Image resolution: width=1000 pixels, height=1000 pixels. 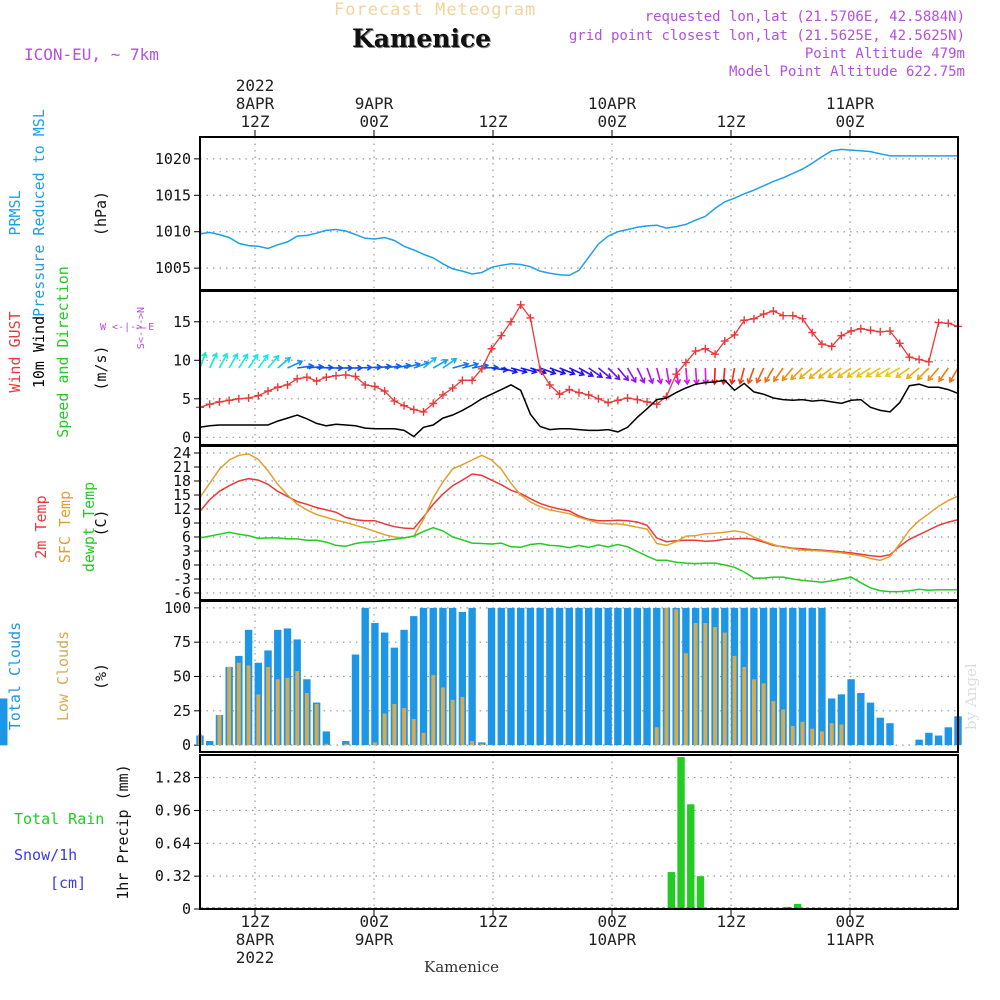 I want to click on temperature-side-label: dewpt Temp, so click(x=89, y=527).